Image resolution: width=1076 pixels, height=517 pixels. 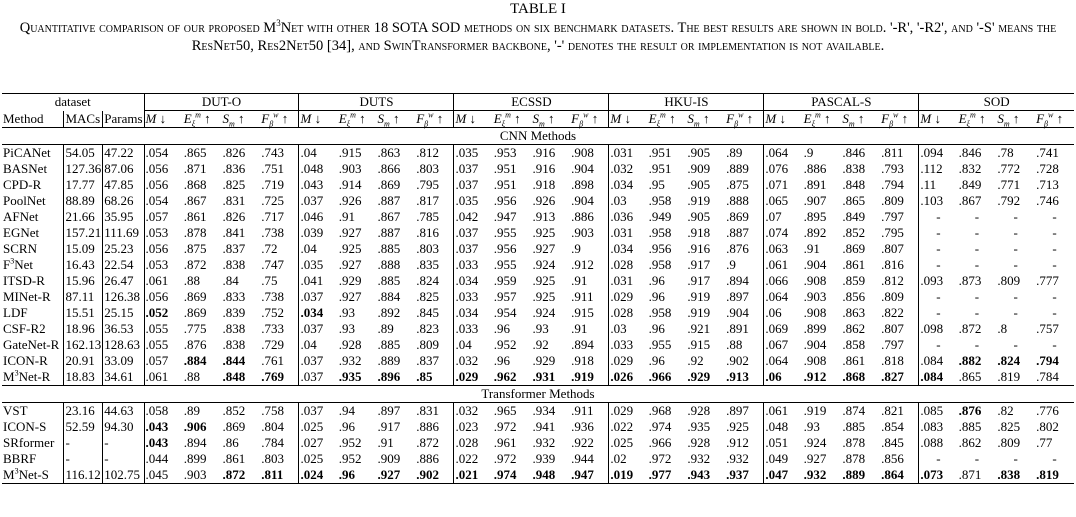 What do you see at coordinates (83, 249) in the screenshot?
I see `macs-cell: 15.09` at bounding box center [83, 249].